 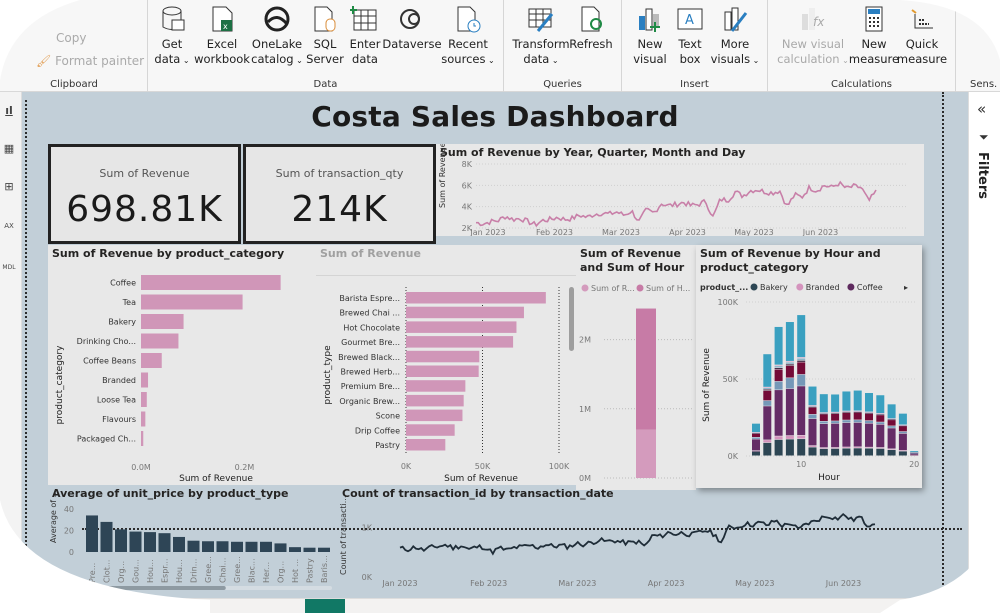 I want to click on button-label: catalog ⌄, so click(x=277, y=59).